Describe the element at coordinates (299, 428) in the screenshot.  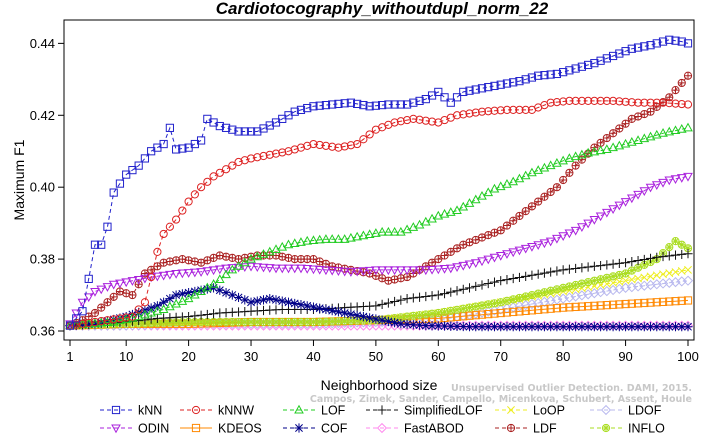
I see `legend-cof-point` at that location.